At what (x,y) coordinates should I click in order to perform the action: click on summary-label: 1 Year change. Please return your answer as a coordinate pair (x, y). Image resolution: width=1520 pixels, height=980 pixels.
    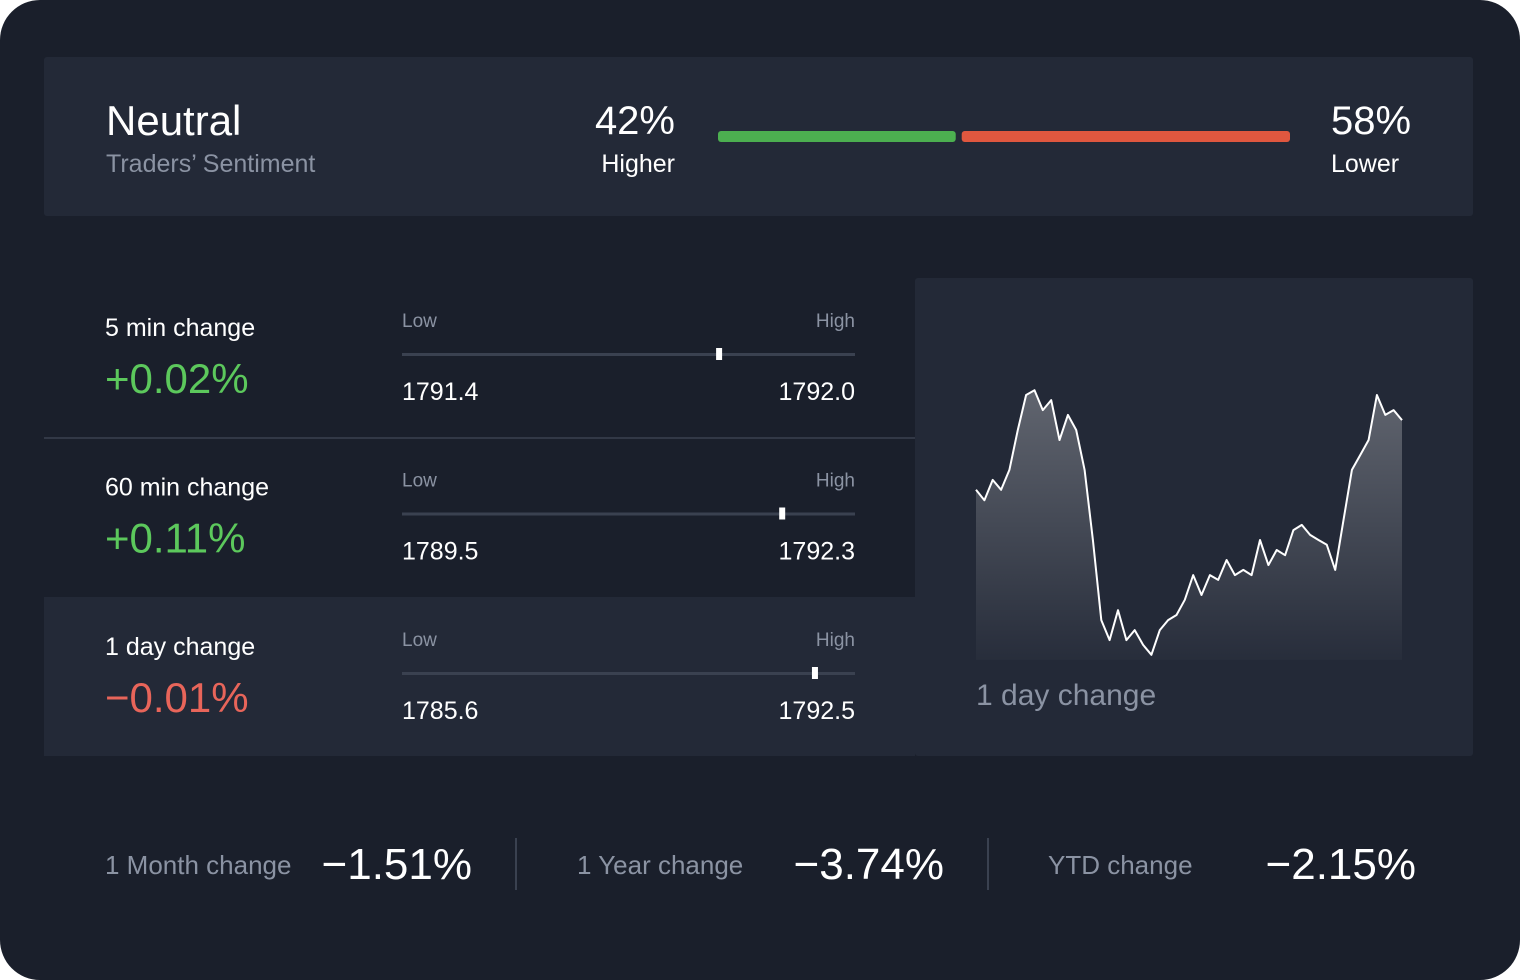
    Looking at the image, I should click on (660, 865).